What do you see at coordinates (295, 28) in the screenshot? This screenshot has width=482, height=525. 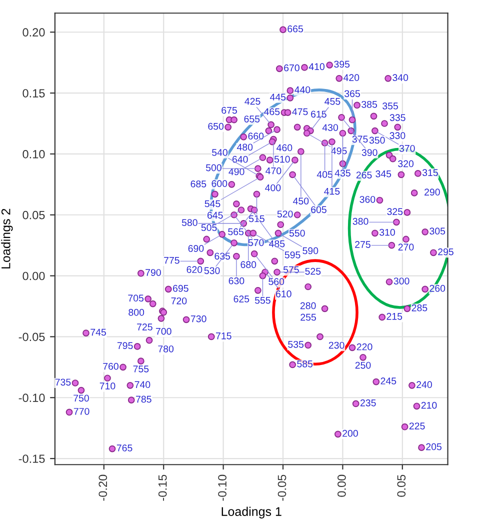 I see `annotation: 665` at bounding box center [295, 28].